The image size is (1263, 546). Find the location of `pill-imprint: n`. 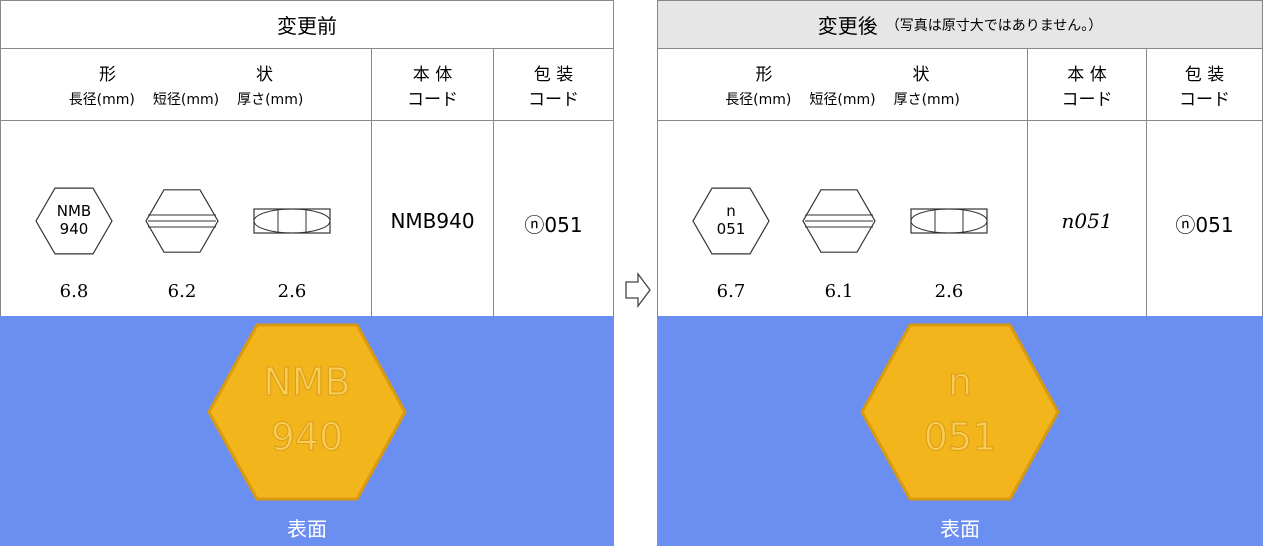

pill-imprint: n is located at coordinates (960, 382).